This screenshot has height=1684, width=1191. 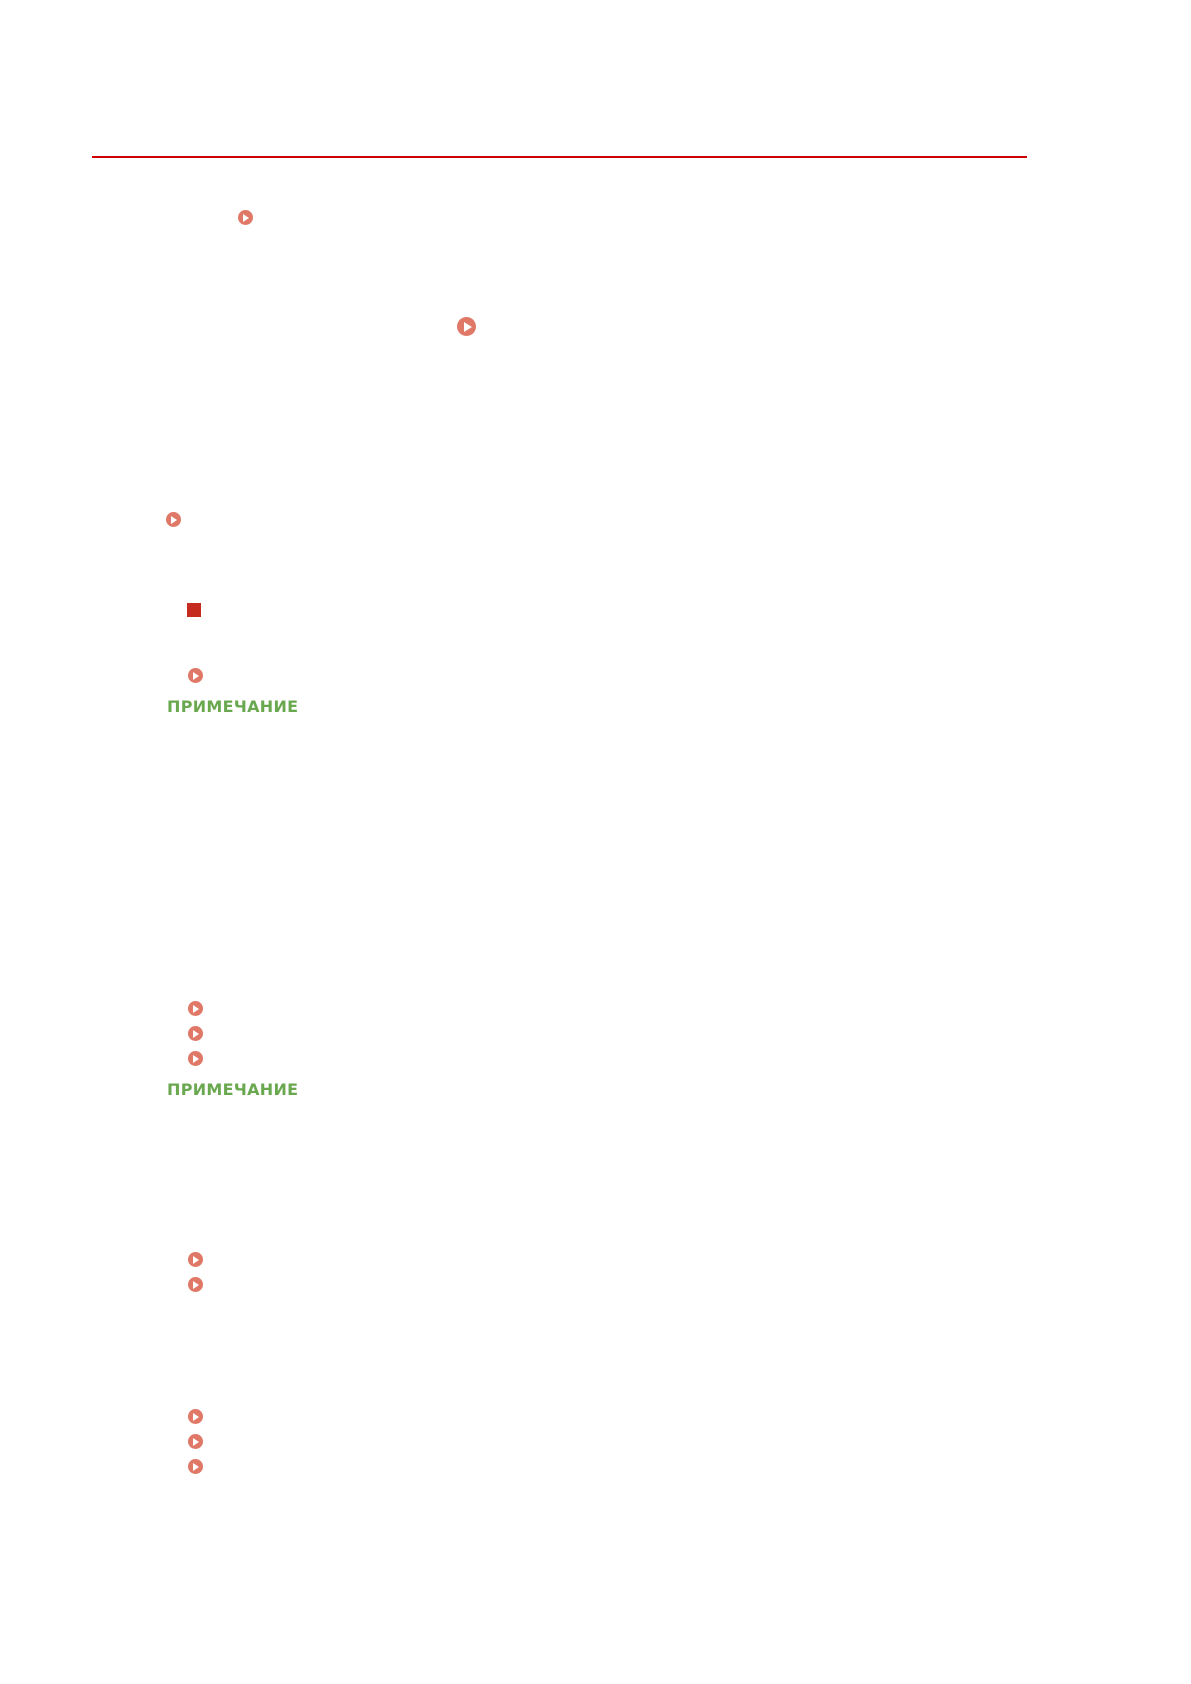 I want to click on header-rule, so click(x=559, y=157).